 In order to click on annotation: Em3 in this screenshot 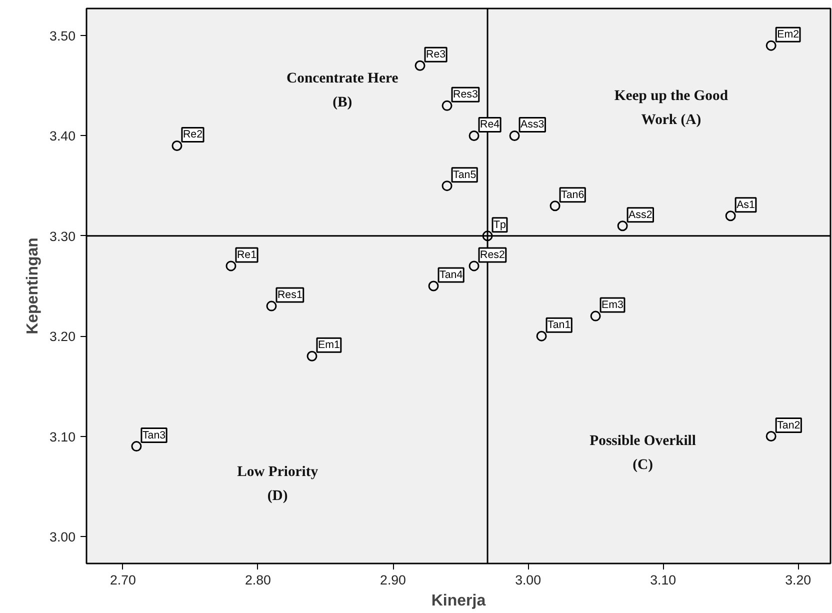, I will do `click(613, 305)`.